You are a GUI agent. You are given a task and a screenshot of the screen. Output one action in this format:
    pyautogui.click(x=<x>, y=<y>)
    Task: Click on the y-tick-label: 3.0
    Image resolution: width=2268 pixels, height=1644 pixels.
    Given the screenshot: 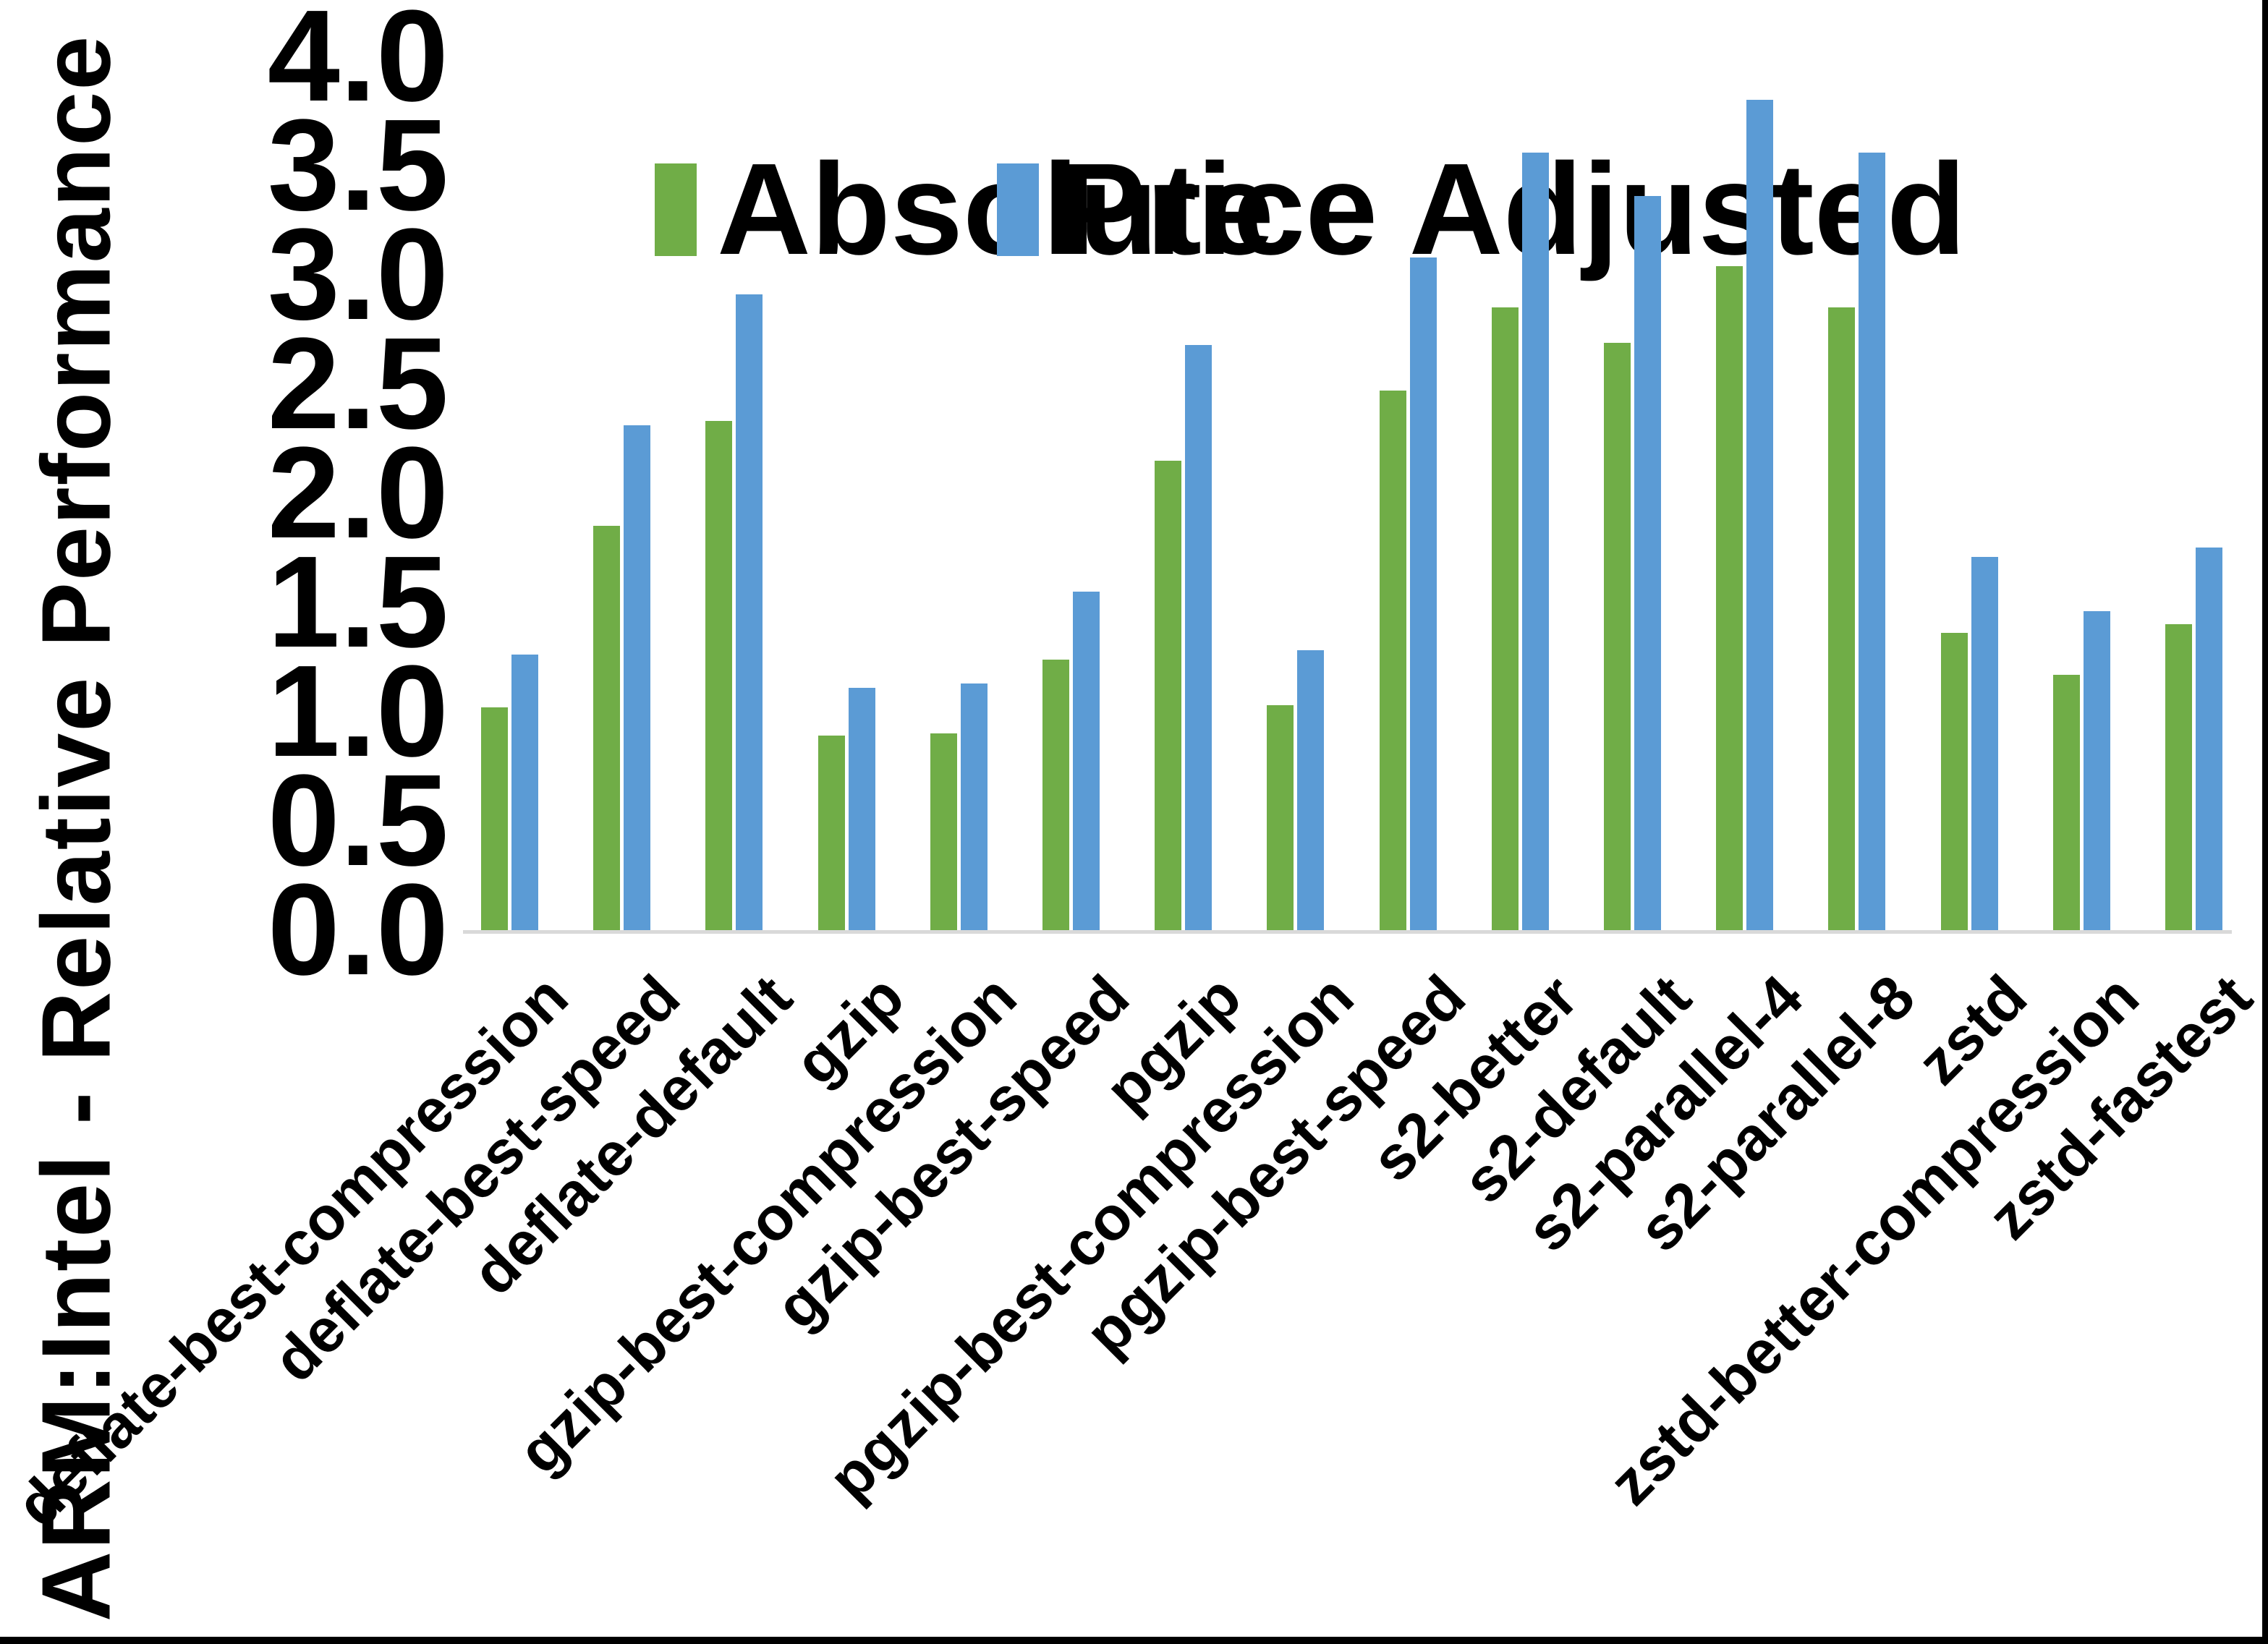 What is the action you would take?
    pyautogui.click(x=358, y=274)
    